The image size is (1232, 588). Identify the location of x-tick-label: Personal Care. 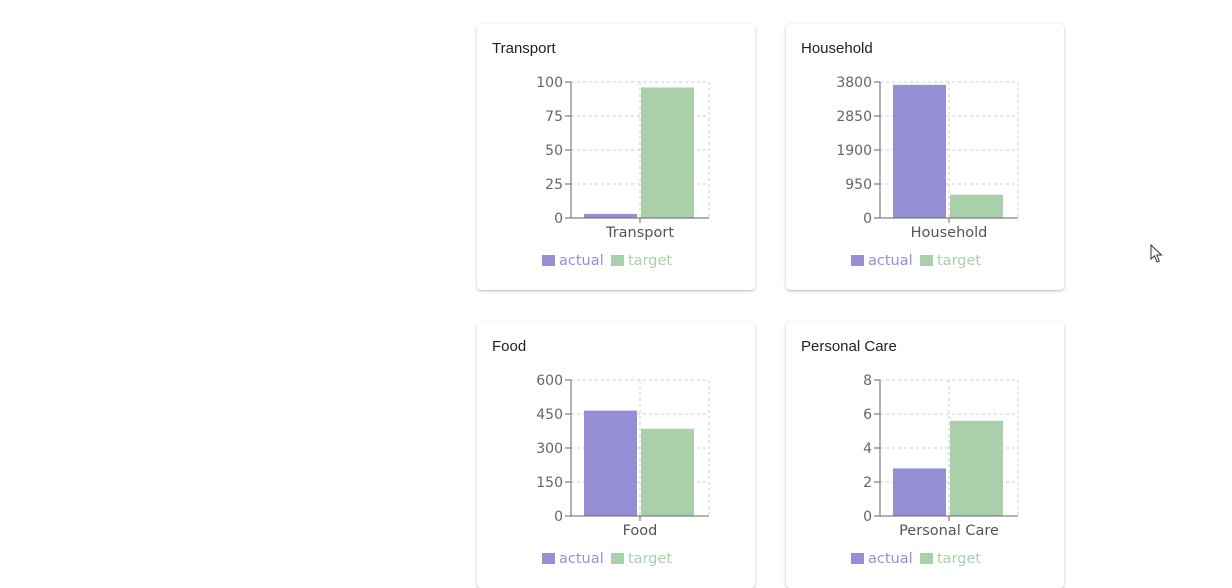
(949, 531).